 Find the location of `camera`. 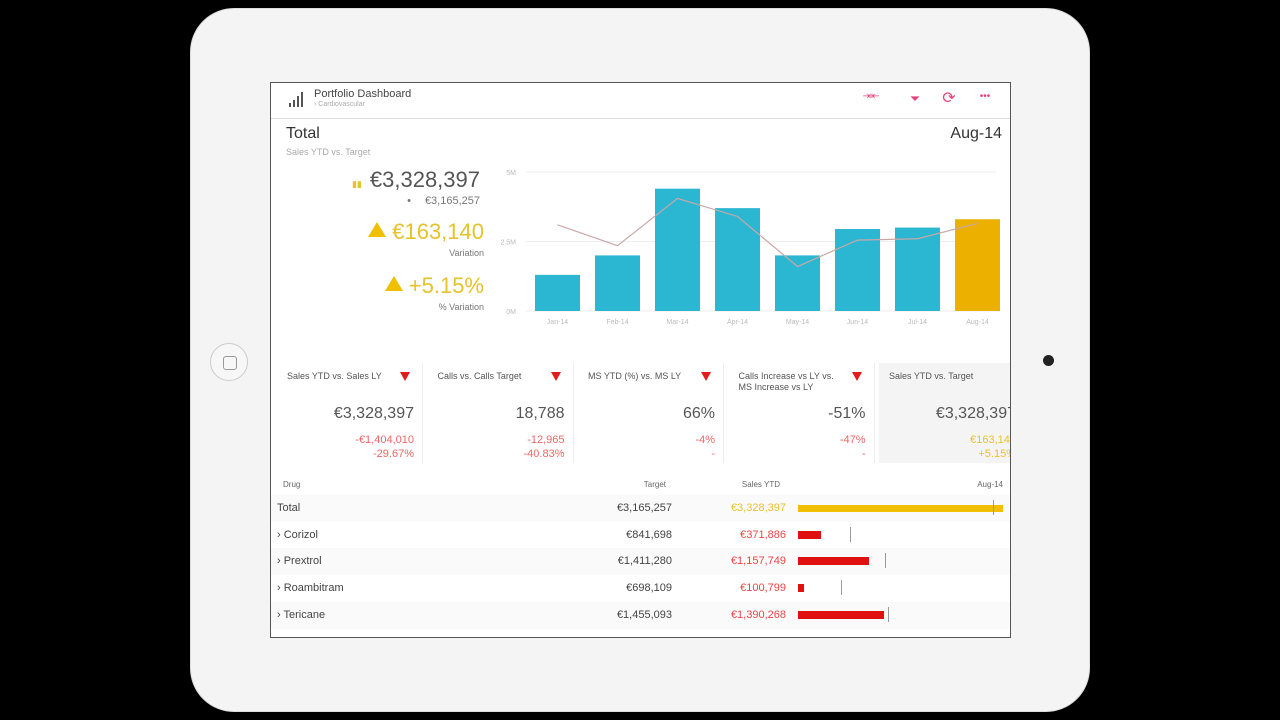

camera is located at coordinates (1048, 360).